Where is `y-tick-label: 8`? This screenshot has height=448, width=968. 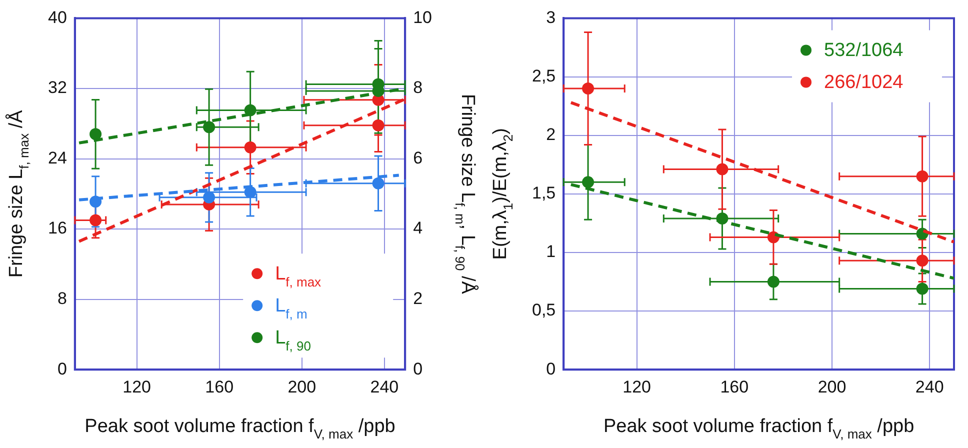
y-tick-label: 8 is located at coordinates (62, 298).